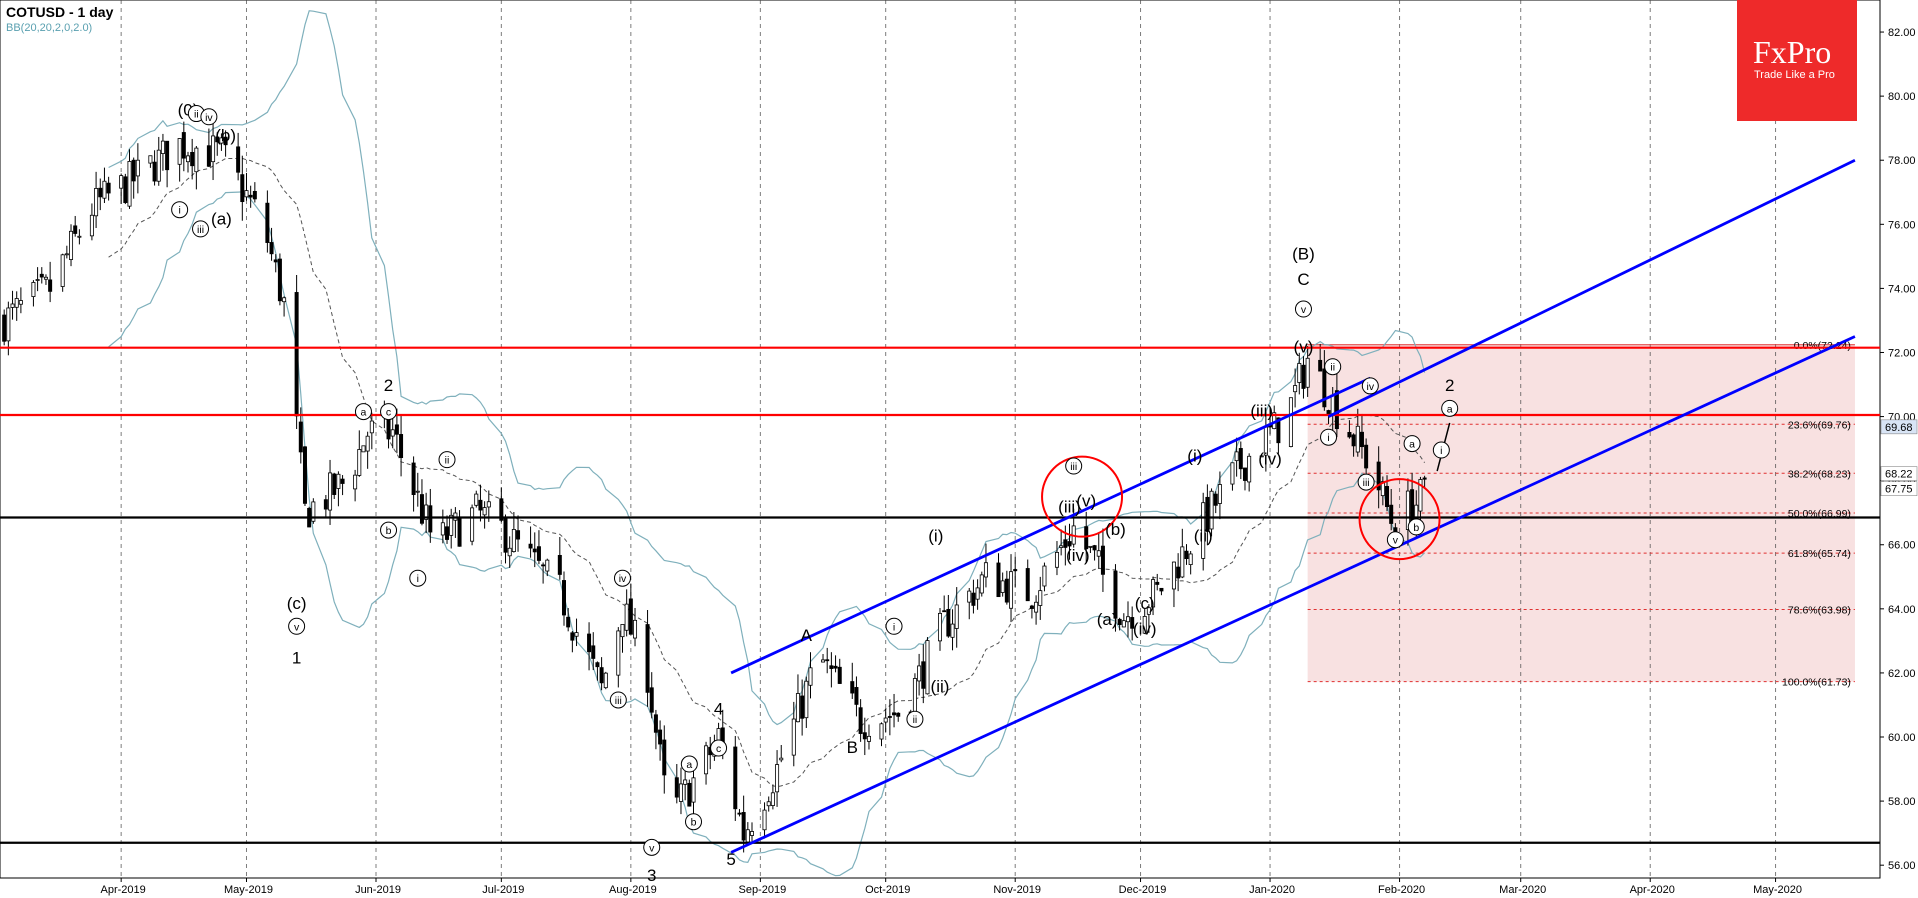 This screenshot has height=898, width=1918. Describe the element at coordinates (1777, 890) in the screenshot. I see `x-tick-label: May-2020` at that location.